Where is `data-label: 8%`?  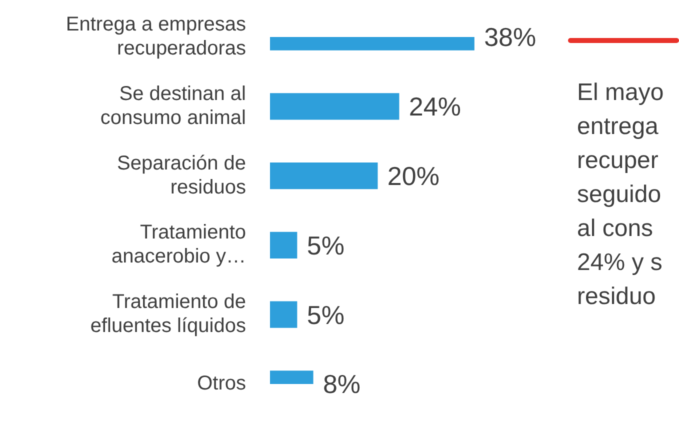 data-label: 8% is located at coordinates (341, 384).